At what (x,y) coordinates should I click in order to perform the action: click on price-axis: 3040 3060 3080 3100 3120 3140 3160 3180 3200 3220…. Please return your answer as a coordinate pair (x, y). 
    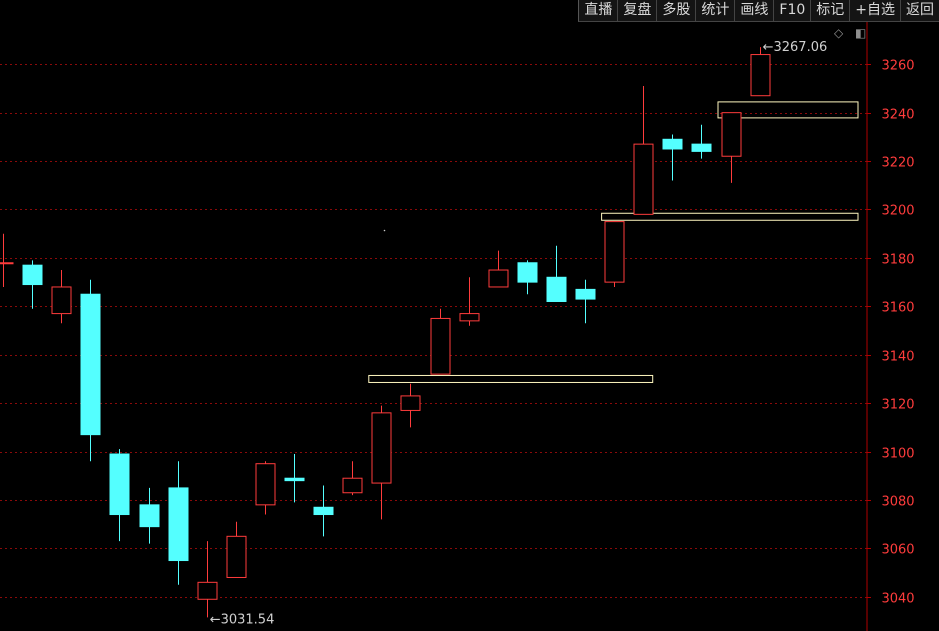
    Looking at the image, I should click on (890, 315).